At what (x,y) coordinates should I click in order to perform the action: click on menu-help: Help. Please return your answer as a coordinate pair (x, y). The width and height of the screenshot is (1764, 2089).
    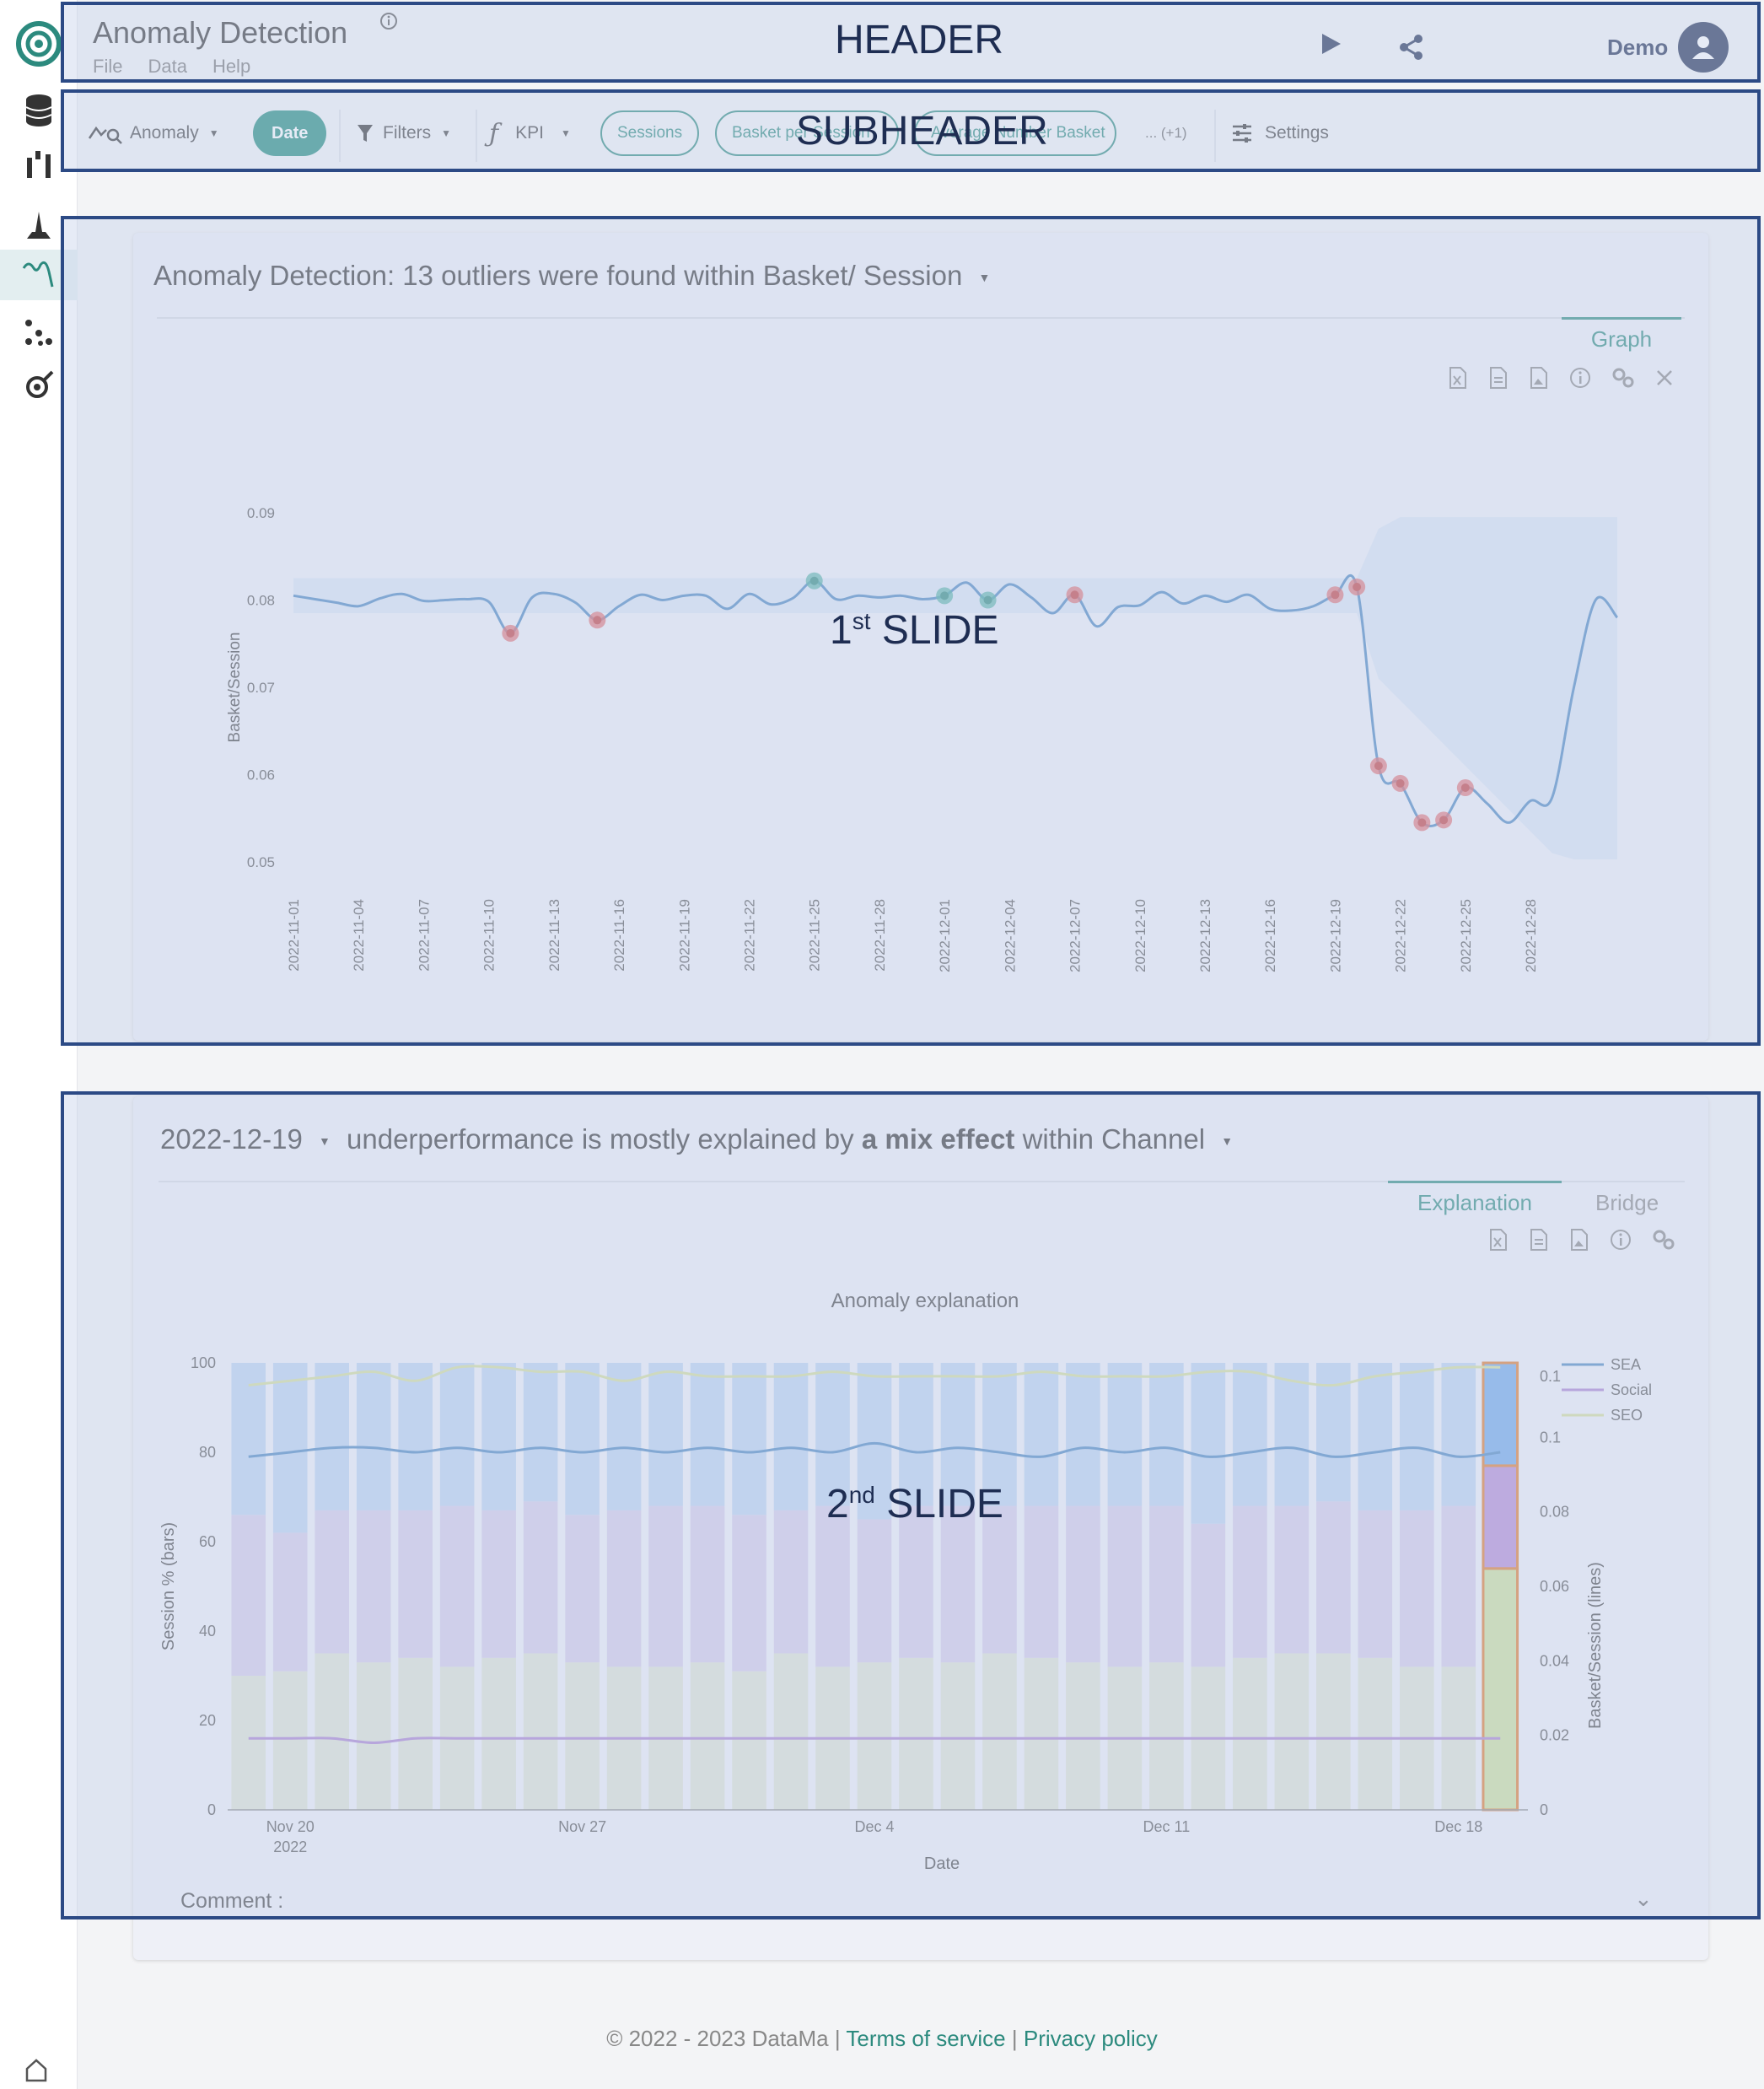
    Looking at the image, I should click on (231, 66).